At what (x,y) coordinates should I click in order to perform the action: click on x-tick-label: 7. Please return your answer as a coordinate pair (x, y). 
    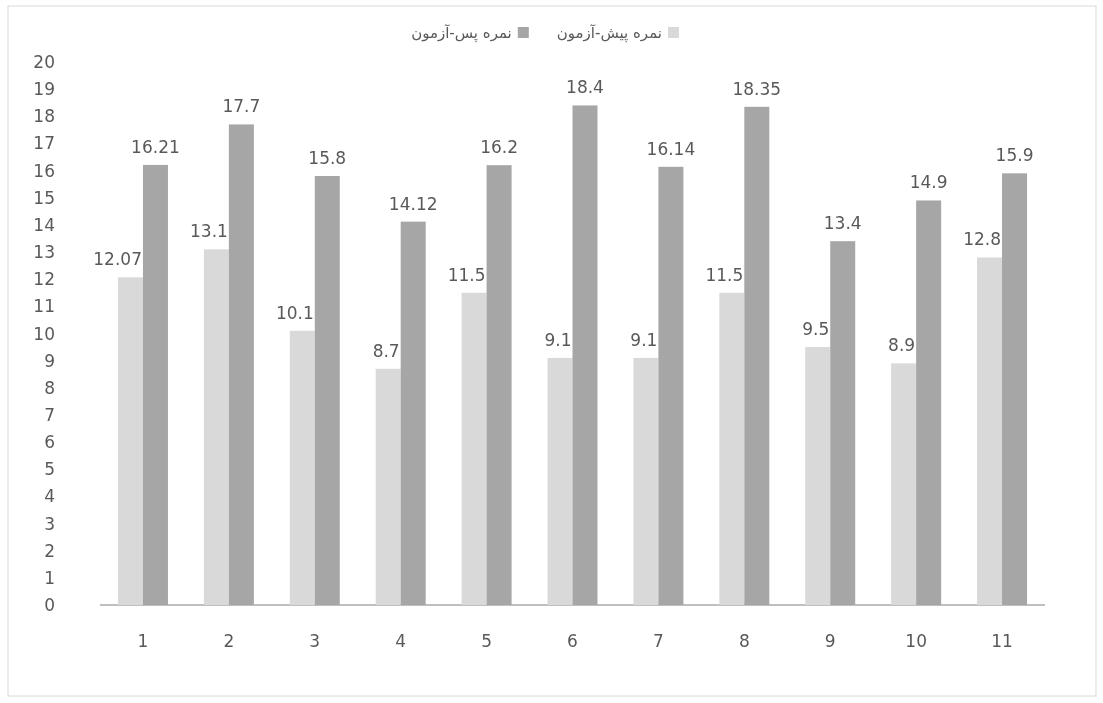
    Looking at the image, I should click on (658, 641).